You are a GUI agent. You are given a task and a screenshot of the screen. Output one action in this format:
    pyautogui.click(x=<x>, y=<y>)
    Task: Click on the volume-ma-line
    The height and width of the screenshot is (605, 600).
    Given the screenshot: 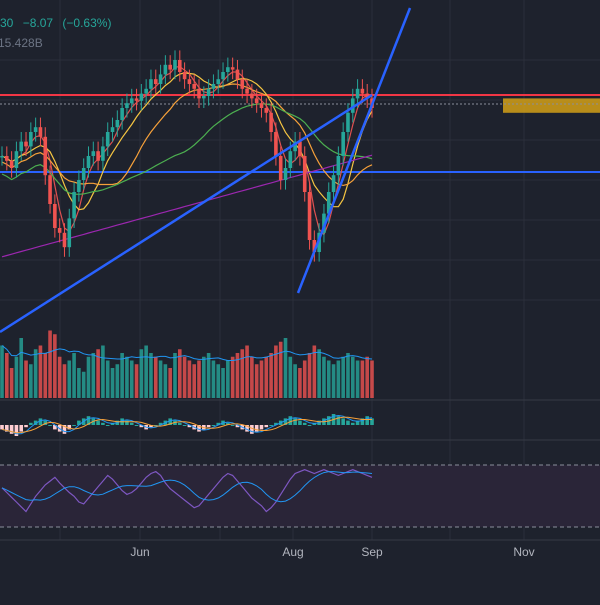 What is the action you would take?
    pyautogui.click(x=187, y=353)
    